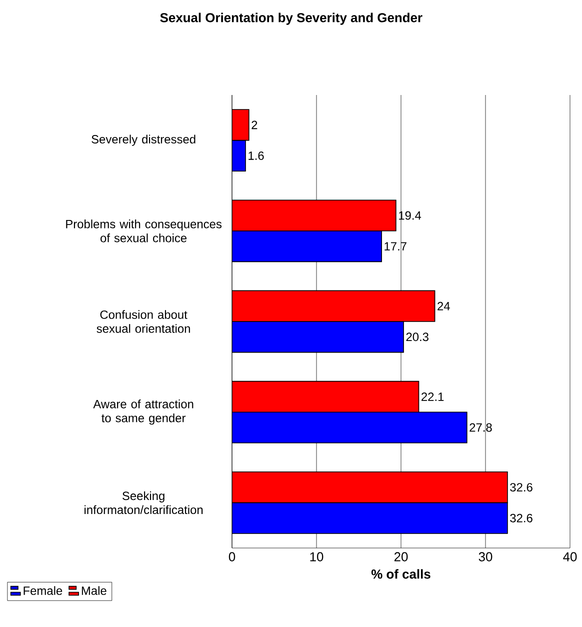 This screenshot has height=627, width=582. Describe the element at coordinates (444, 306) in the screenshot. I see `data-label: 24` at that location.